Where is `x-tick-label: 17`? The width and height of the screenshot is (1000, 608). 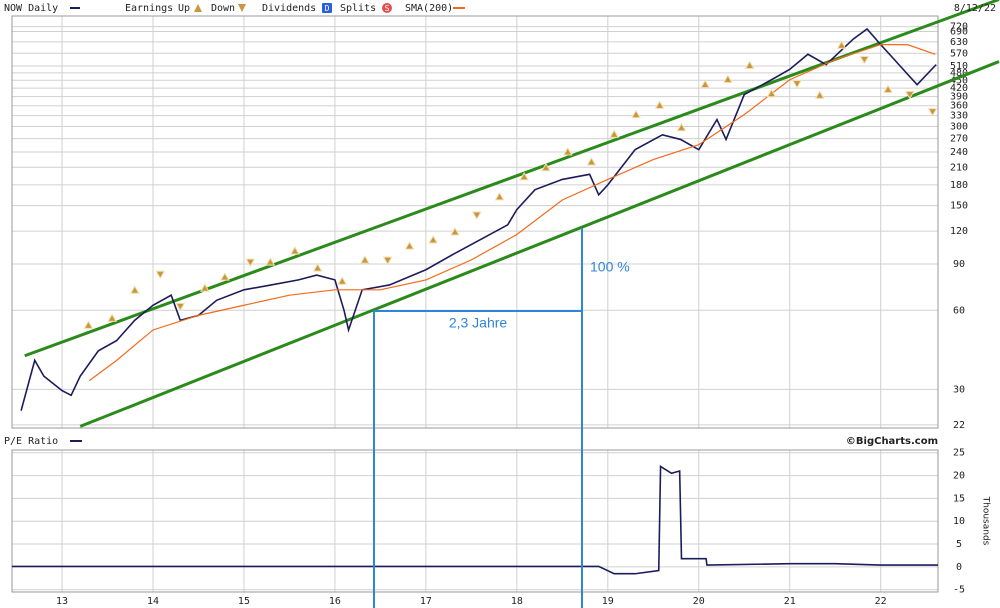
x-tick-label: 17 is located at coordinates (426, 601).